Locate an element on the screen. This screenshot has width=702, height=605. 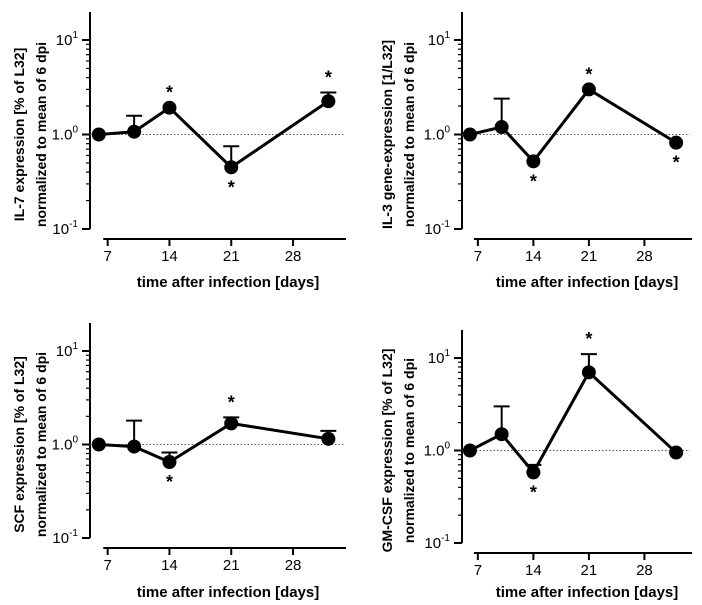
y-axis-title-line: GM-CSF expression [% of L32] is located at coordinates (387, 451).